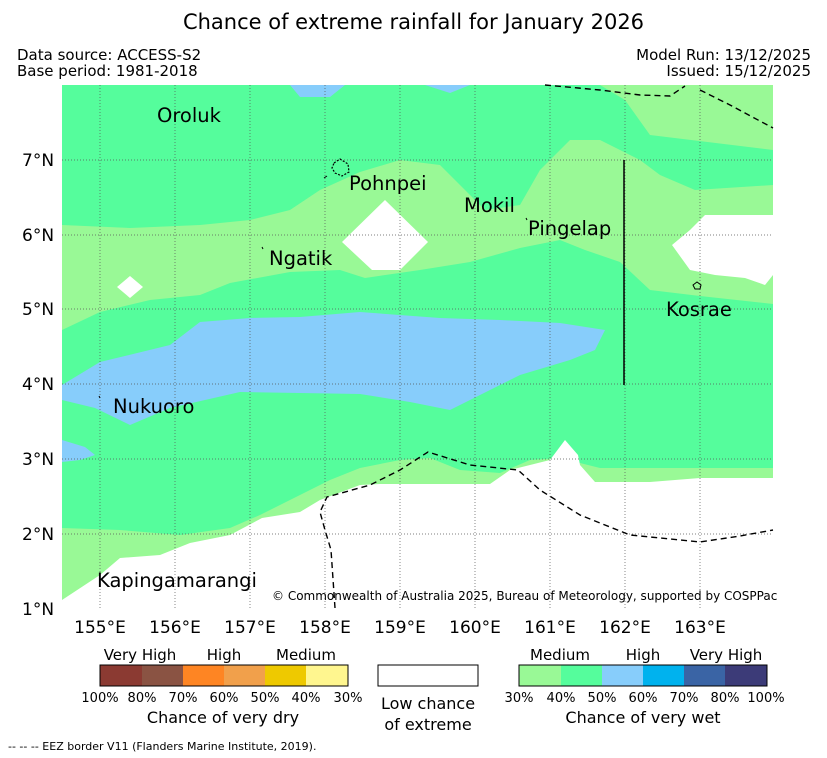 Image resolution: width=827 pixels, height=758 pixels. I want to click on lat-label: 3°N, so click(38, 460).